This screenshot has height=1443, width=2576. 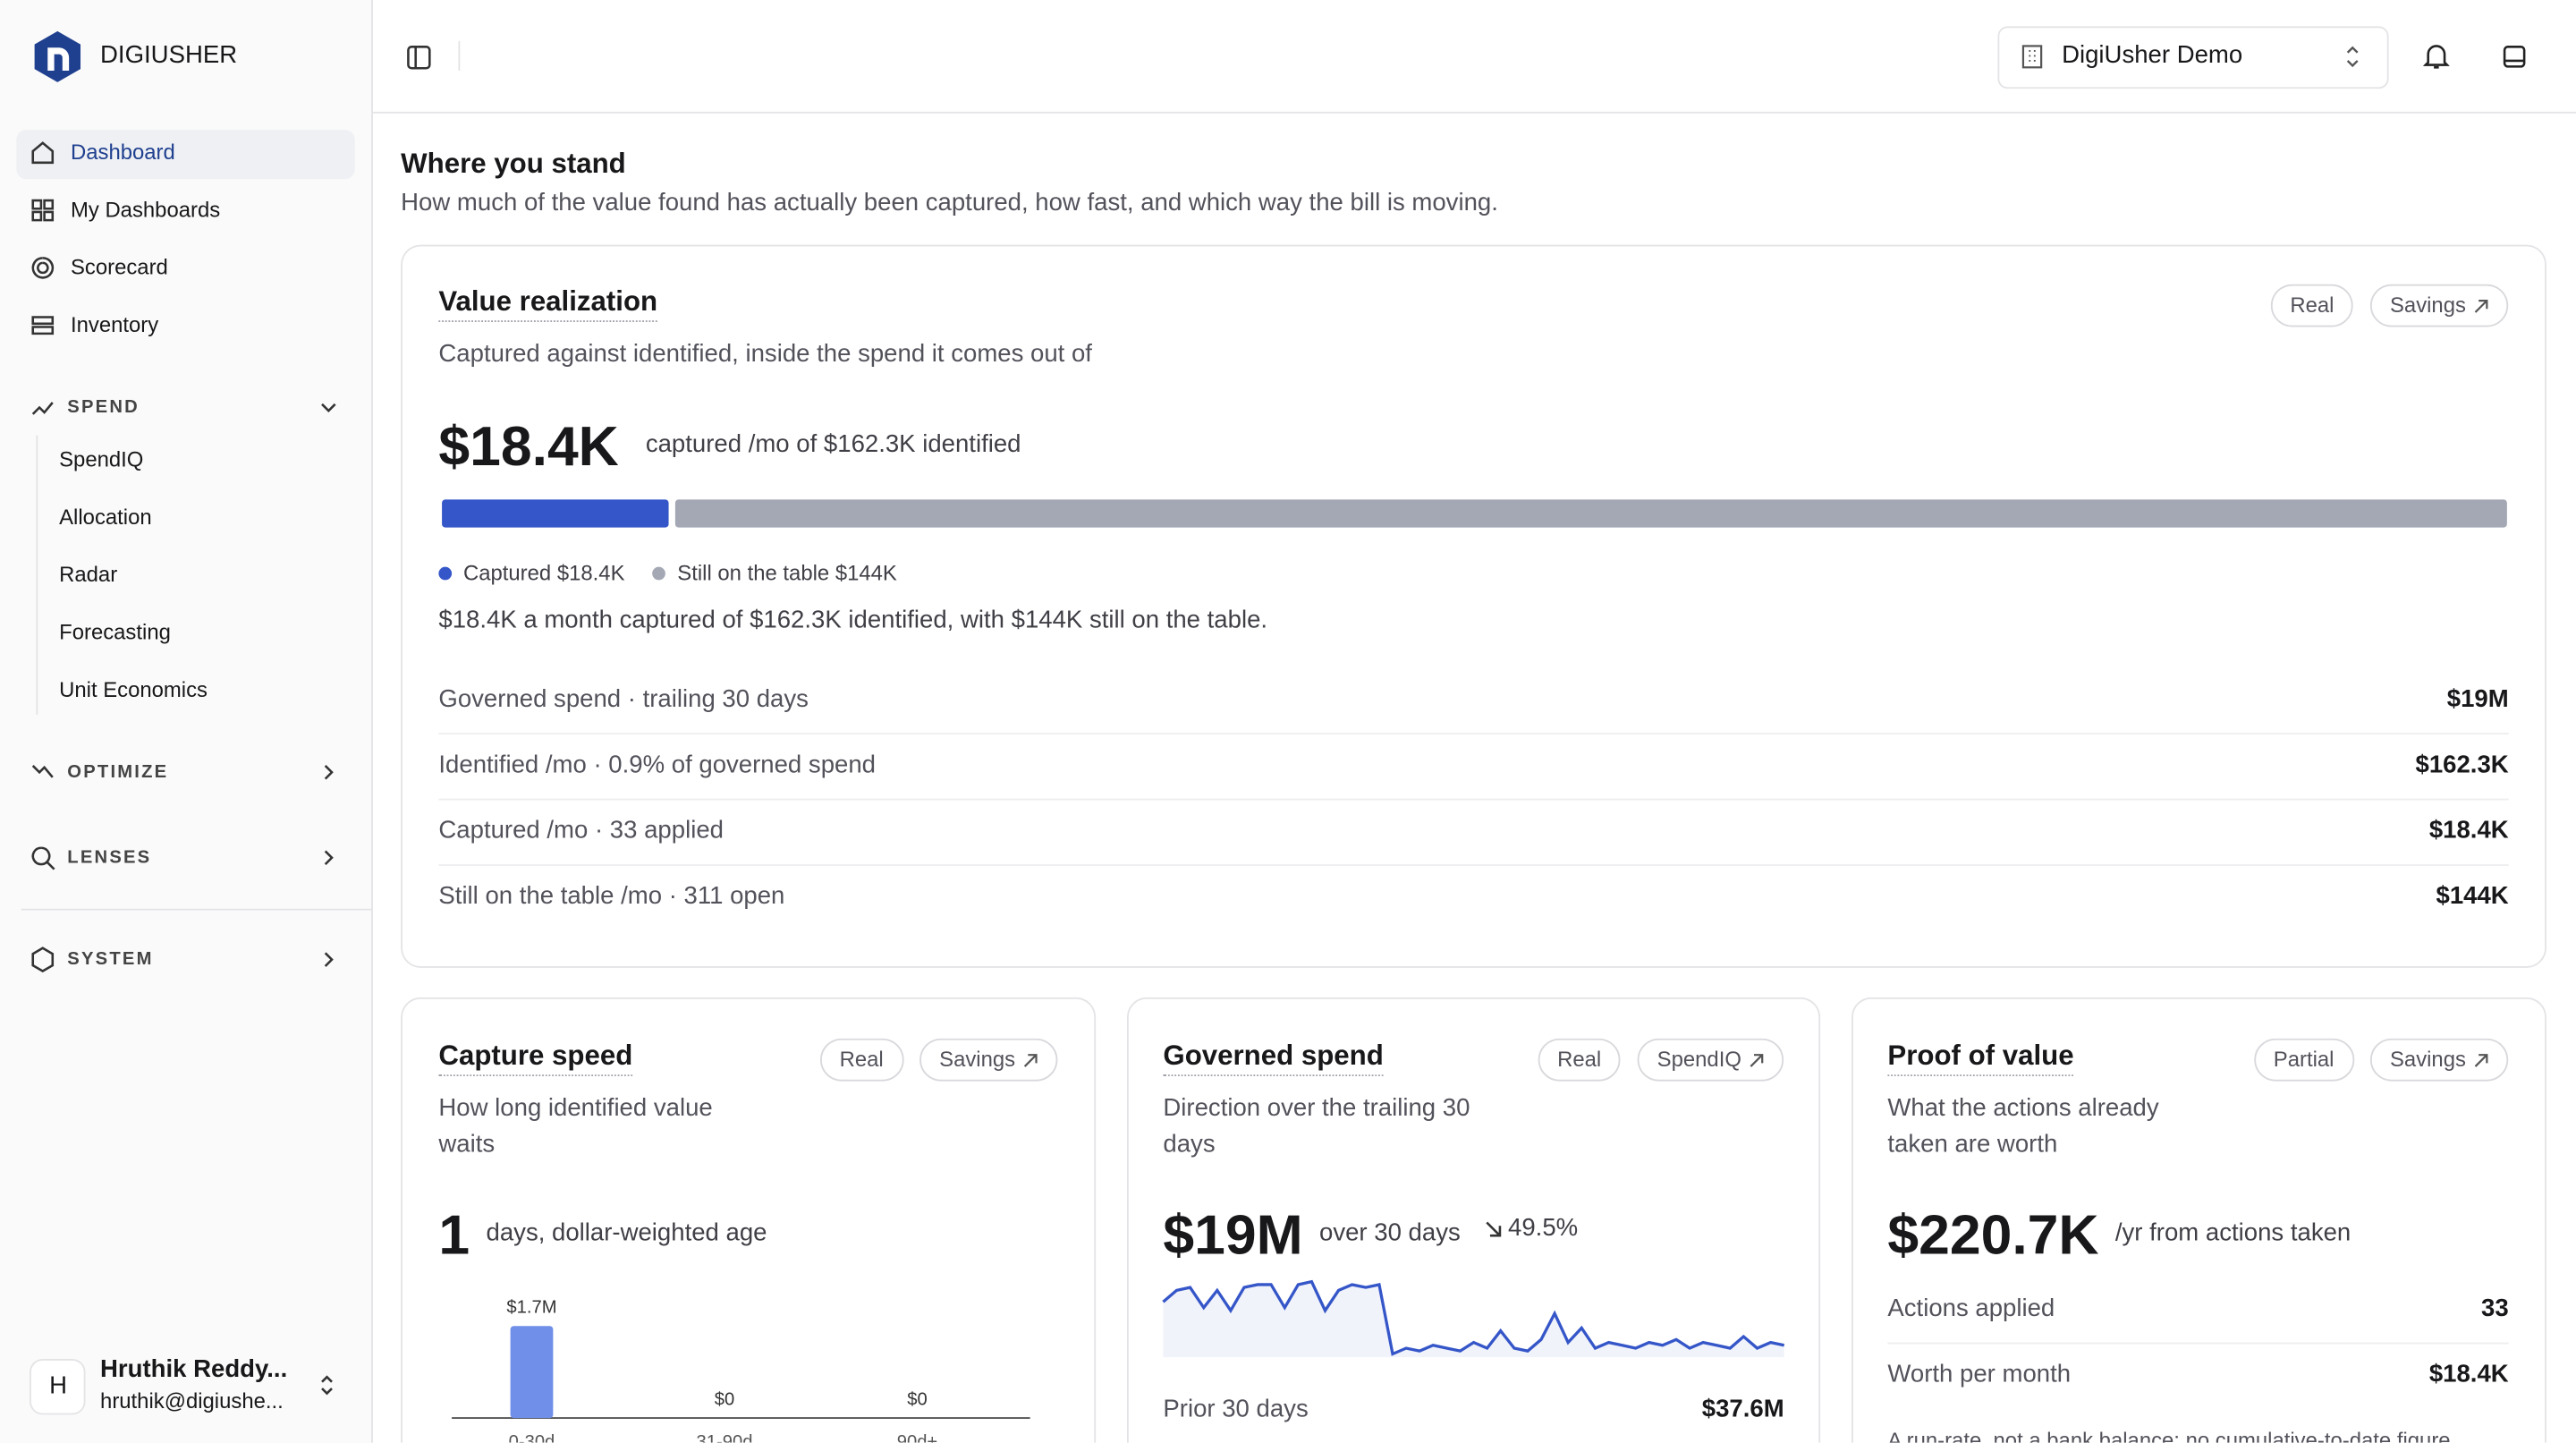 I want to click on governed-card, so click(x=1473, y=1220).